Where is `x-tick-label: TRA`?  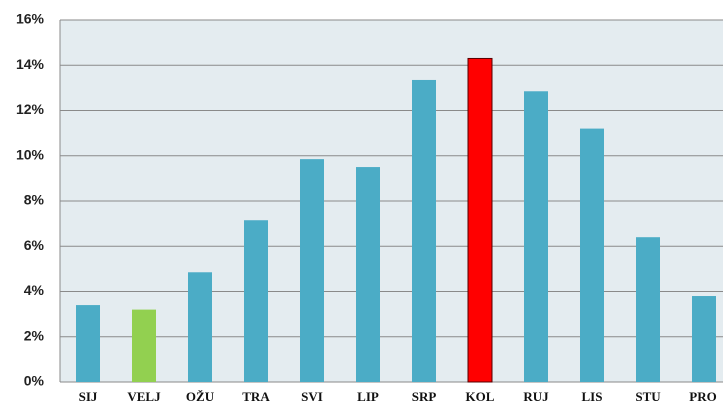 x-tick-label: TRA is located at coordinates (256, 396).